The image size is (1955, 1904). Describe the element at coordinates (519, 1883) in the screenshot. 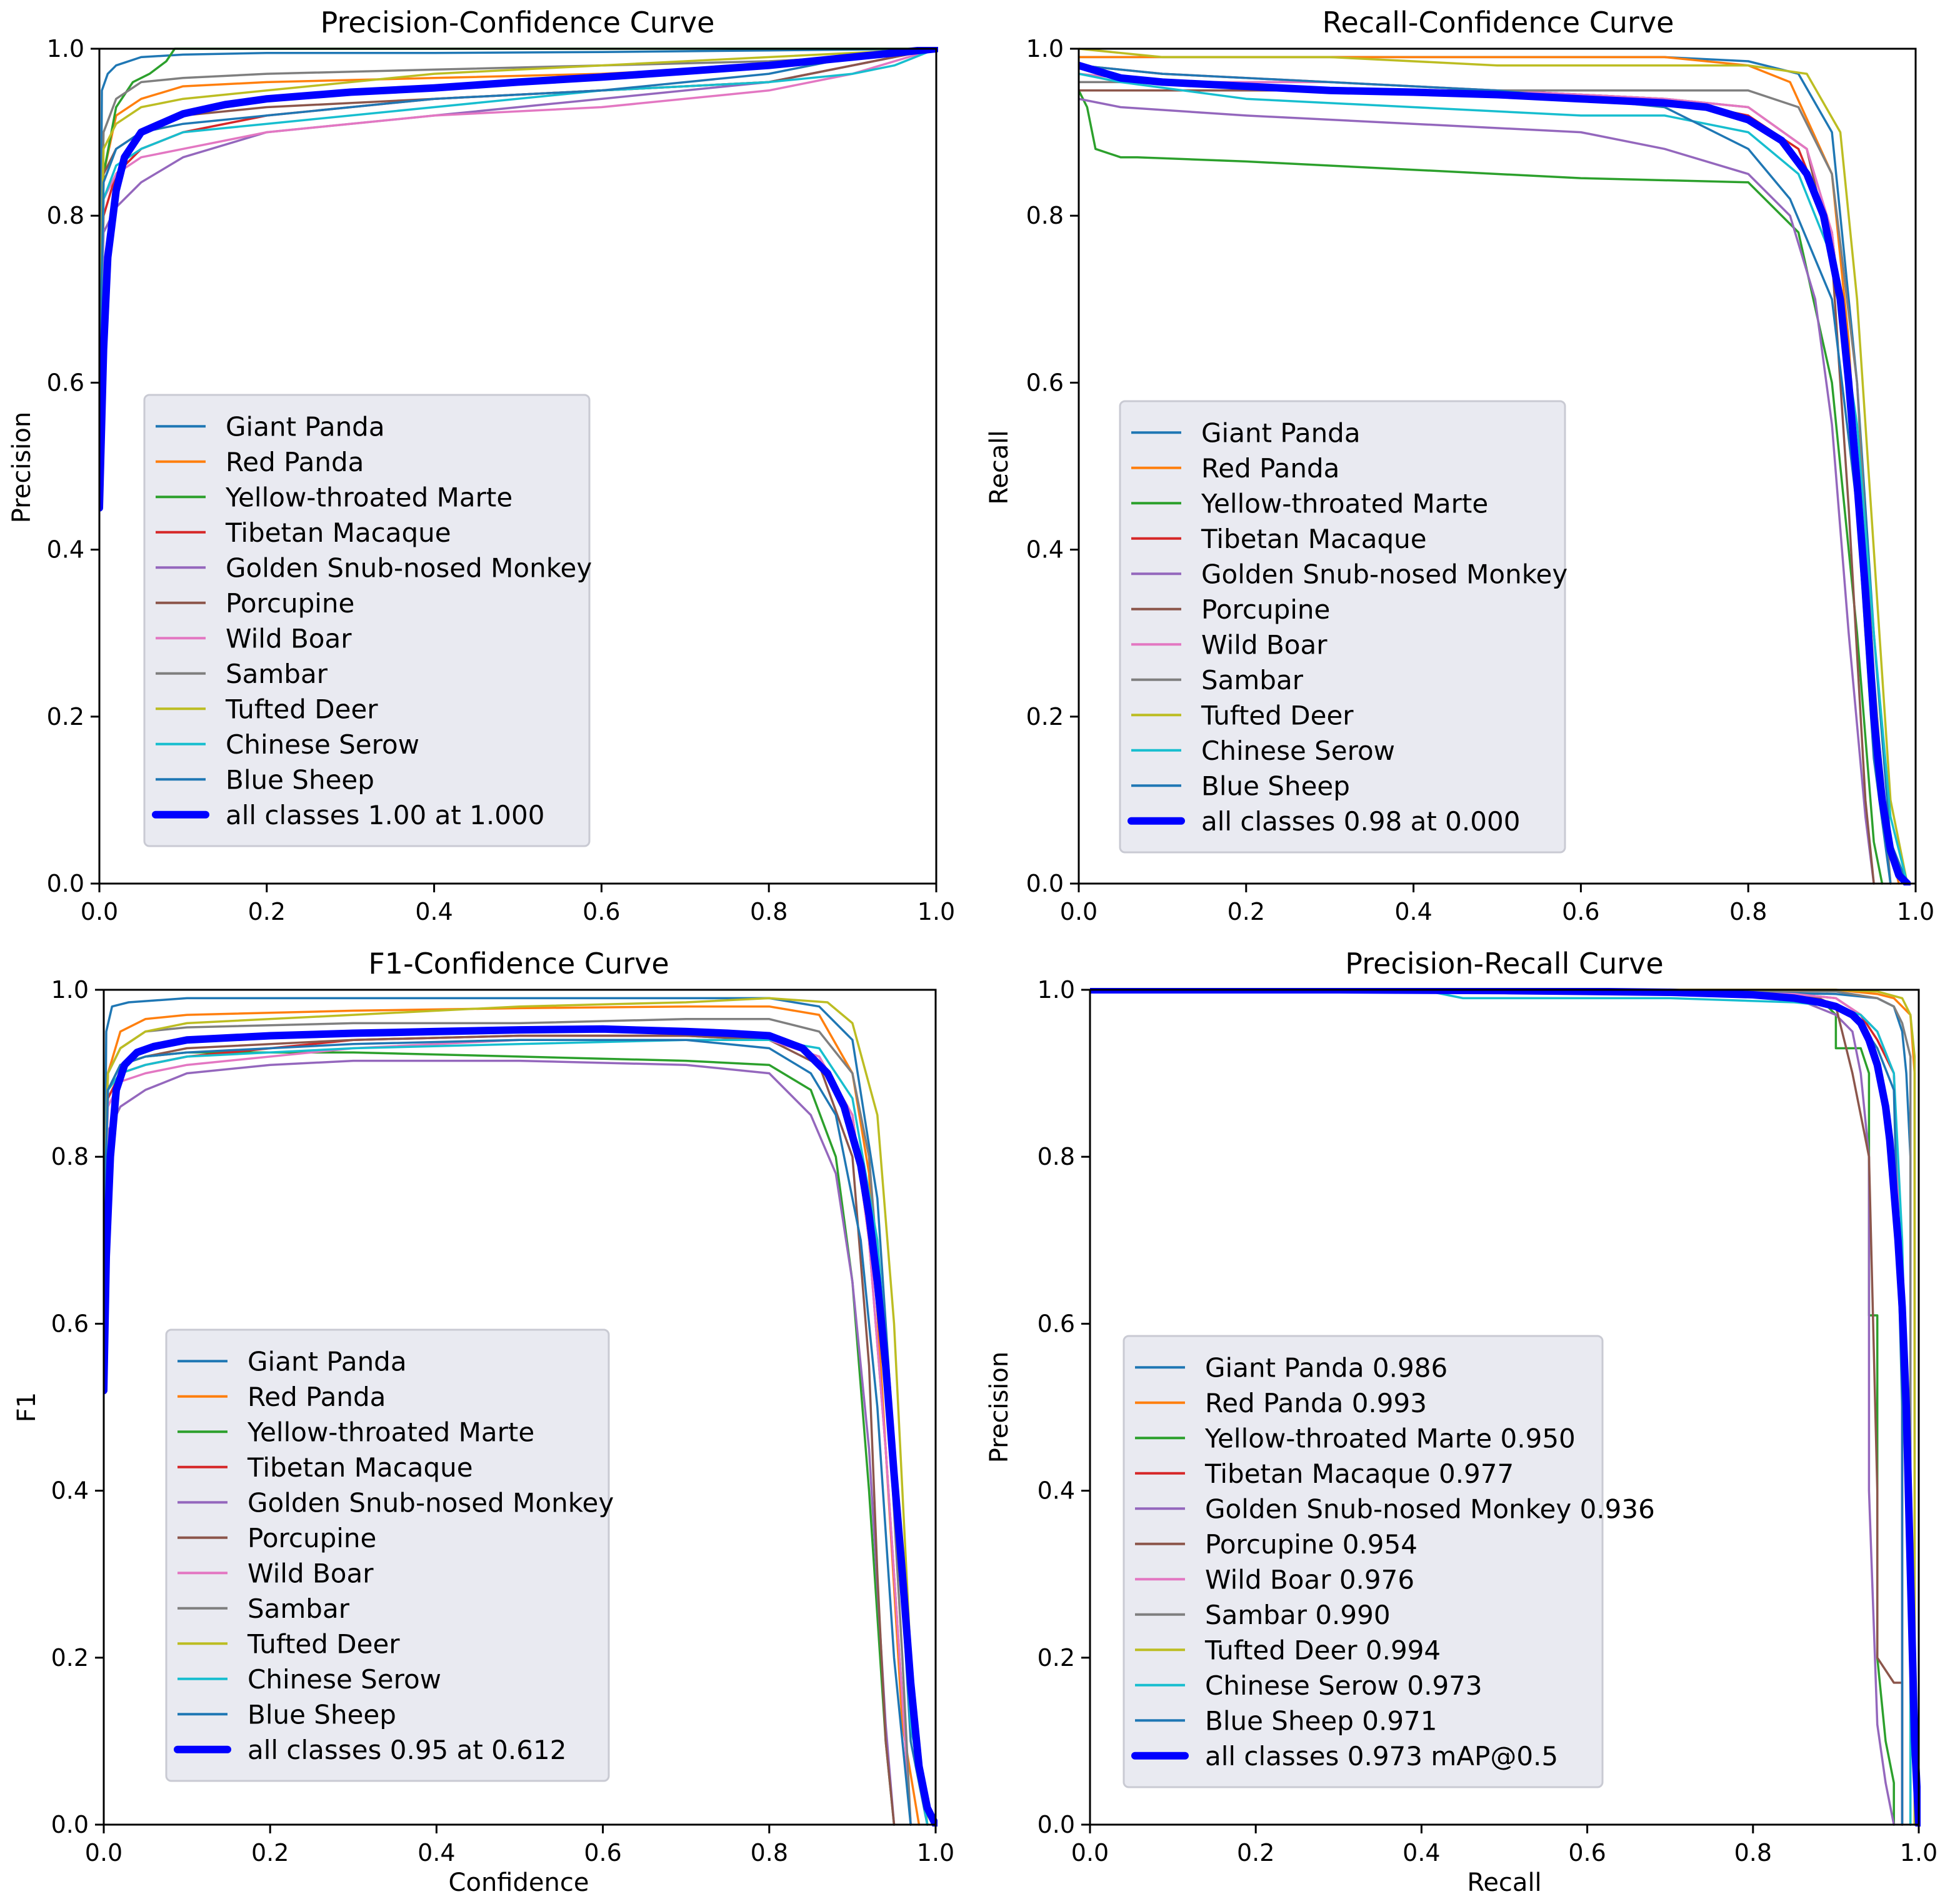

I see `x-axis-label: Confidence` at that location.